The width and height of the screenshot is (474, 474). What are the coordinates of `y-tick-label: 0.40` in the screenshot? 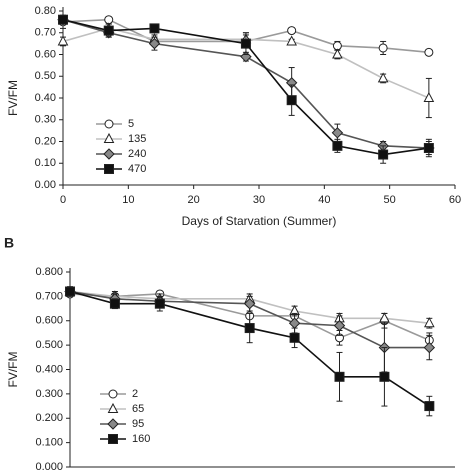 It's located at (45, 98).